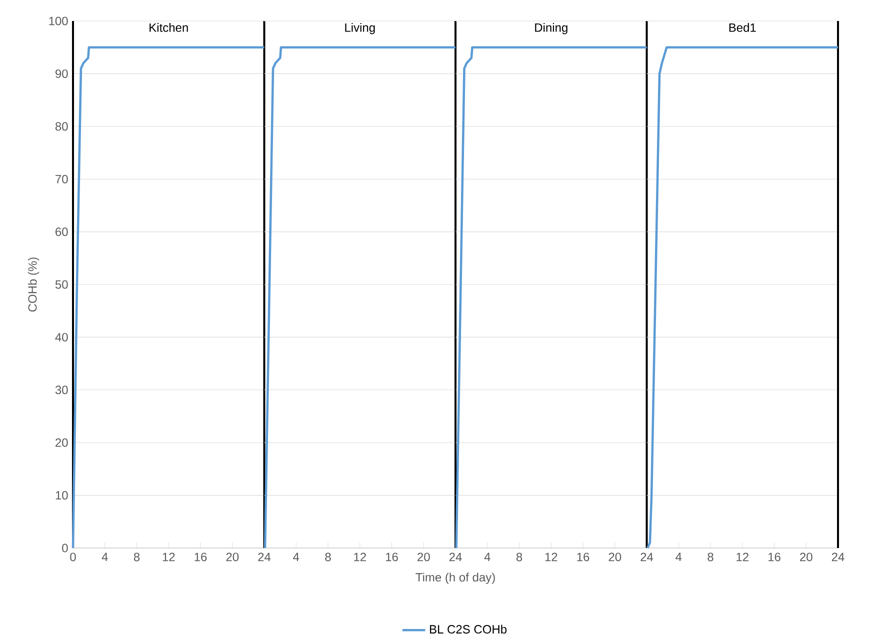 Image resolution: width=874 pixels, height=639 pixels. What do you see at coordinates (62, 232) in the screenshot?
I see `y-tick-label: 60` at bounding box center [62, 232].